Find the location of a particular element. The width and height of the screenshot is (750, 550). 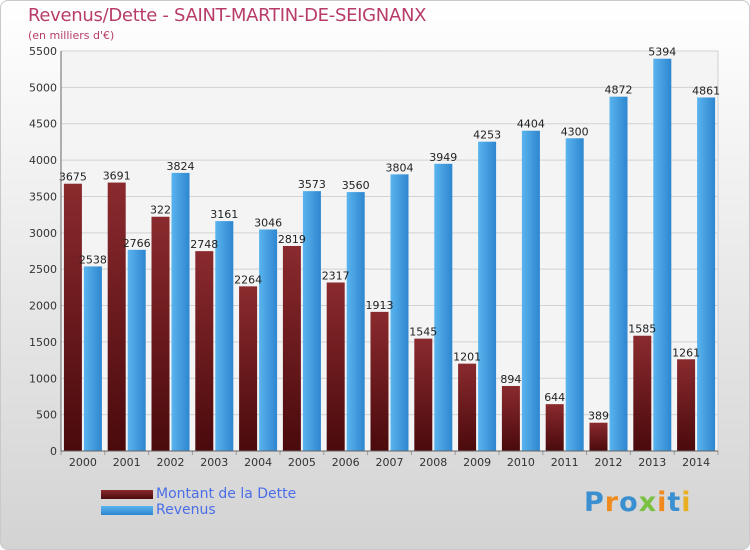

x-tick-label: 2005 is located at coordinates (302, 462).